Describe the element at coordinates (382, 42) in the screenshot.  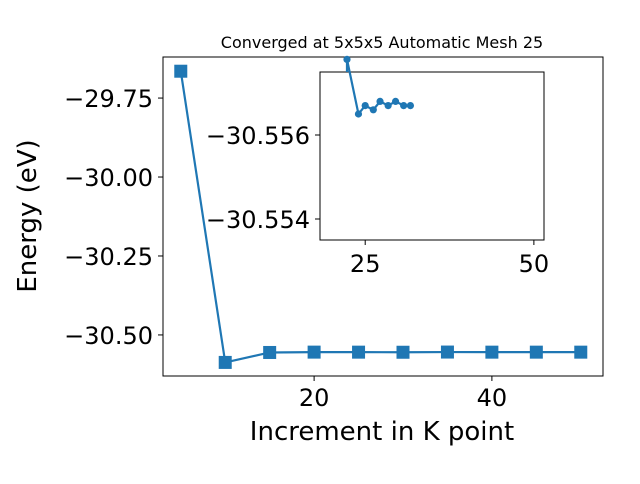
I see `chart-title: Converged at 5x5x5 Automatic Mesh 25` at that location.